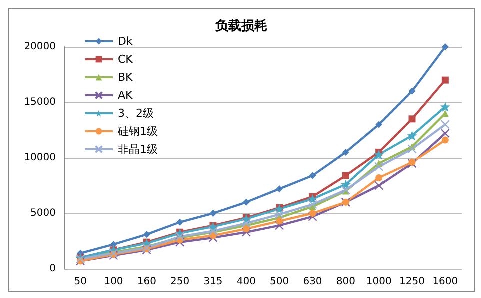 The width and height of the screenshot is (481, 298). I want to click on y-tick-label: 5000, so click(43, 213).